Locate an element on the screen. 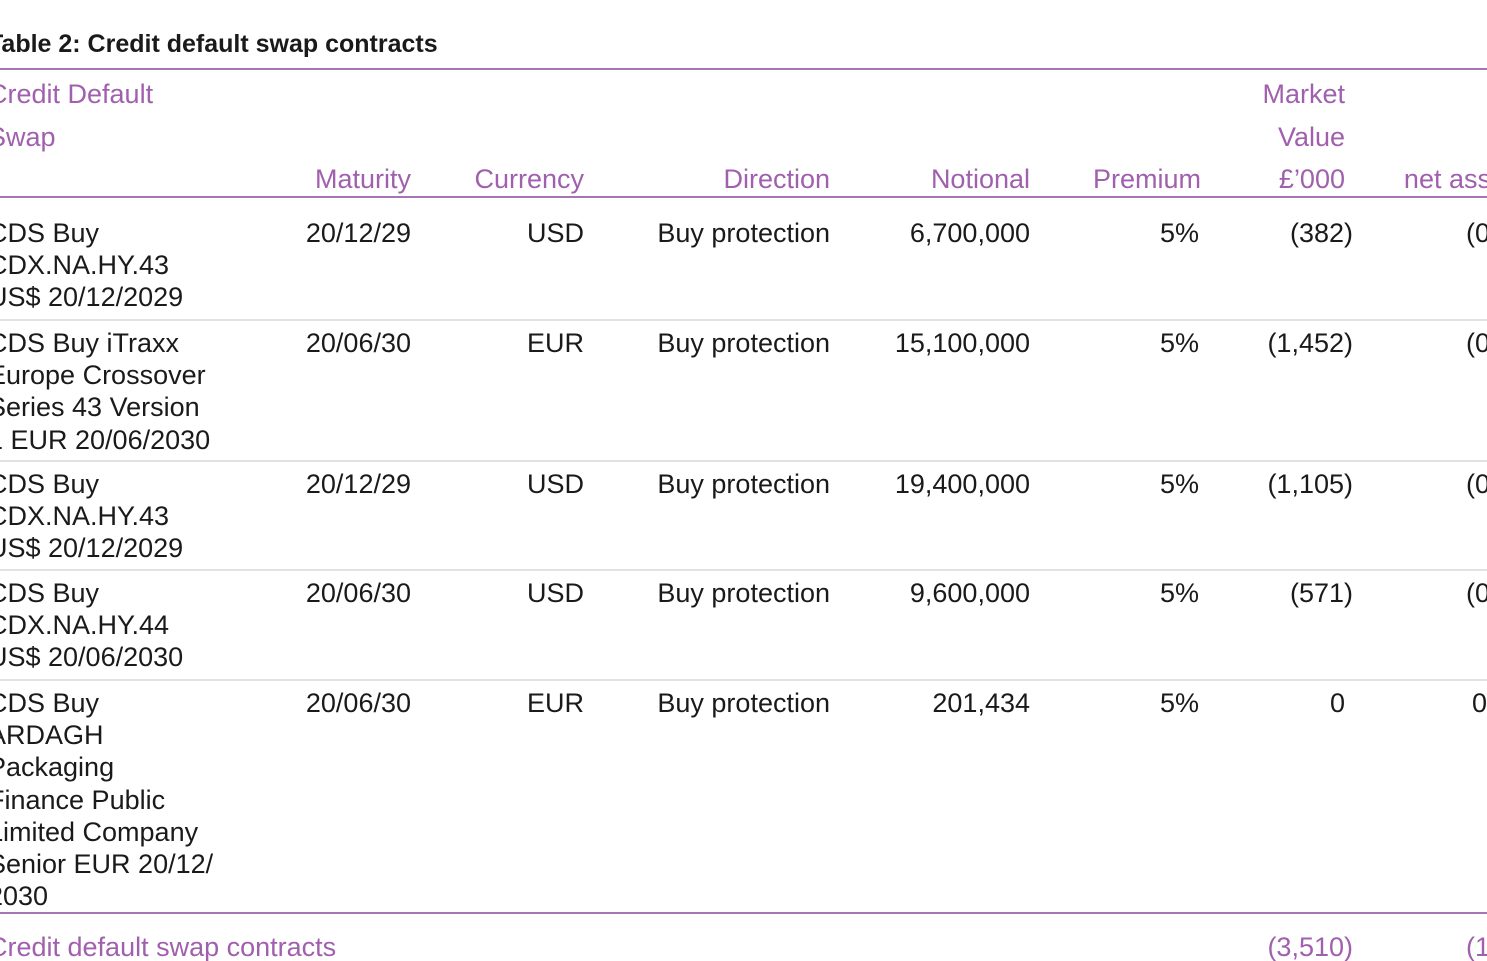 The height and width of the screenshot is (961, 1487). header-direction: Direction is located at coordinates (776, 179).